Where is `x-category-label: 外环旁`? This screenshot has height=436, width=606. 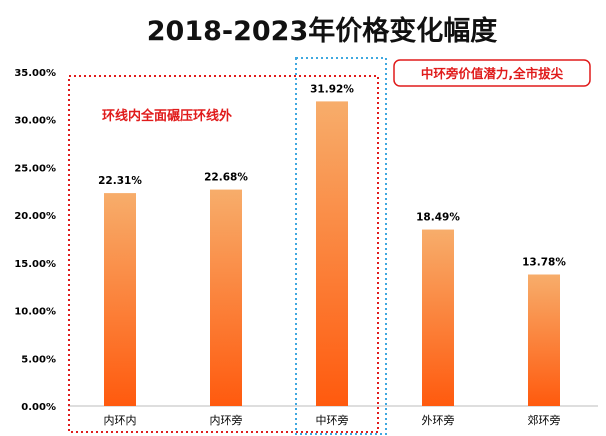
x-category-label: 外环旁 is located at coordinates (438, 420).